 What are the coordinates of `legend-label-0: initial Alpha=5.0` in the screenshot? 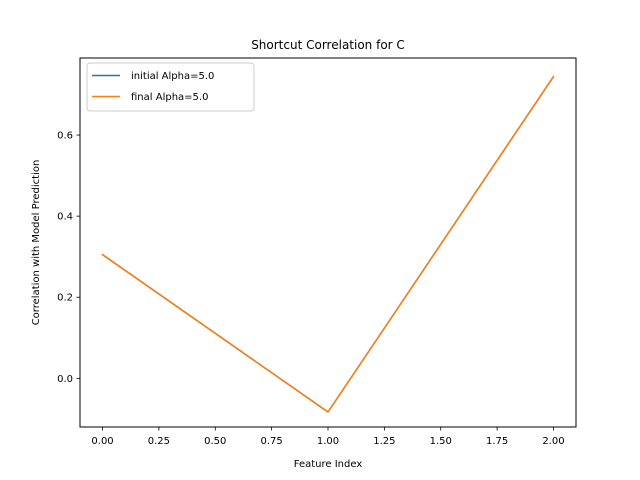 It's located at (172, 76).